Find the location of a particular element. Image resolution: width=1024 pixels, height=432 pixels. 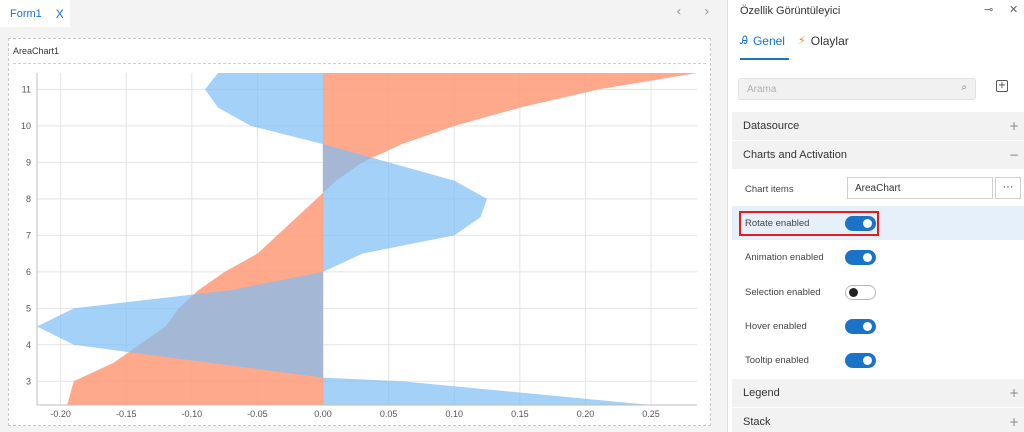

x-tick-label: -0.10 is located at coordinates (192, 414).